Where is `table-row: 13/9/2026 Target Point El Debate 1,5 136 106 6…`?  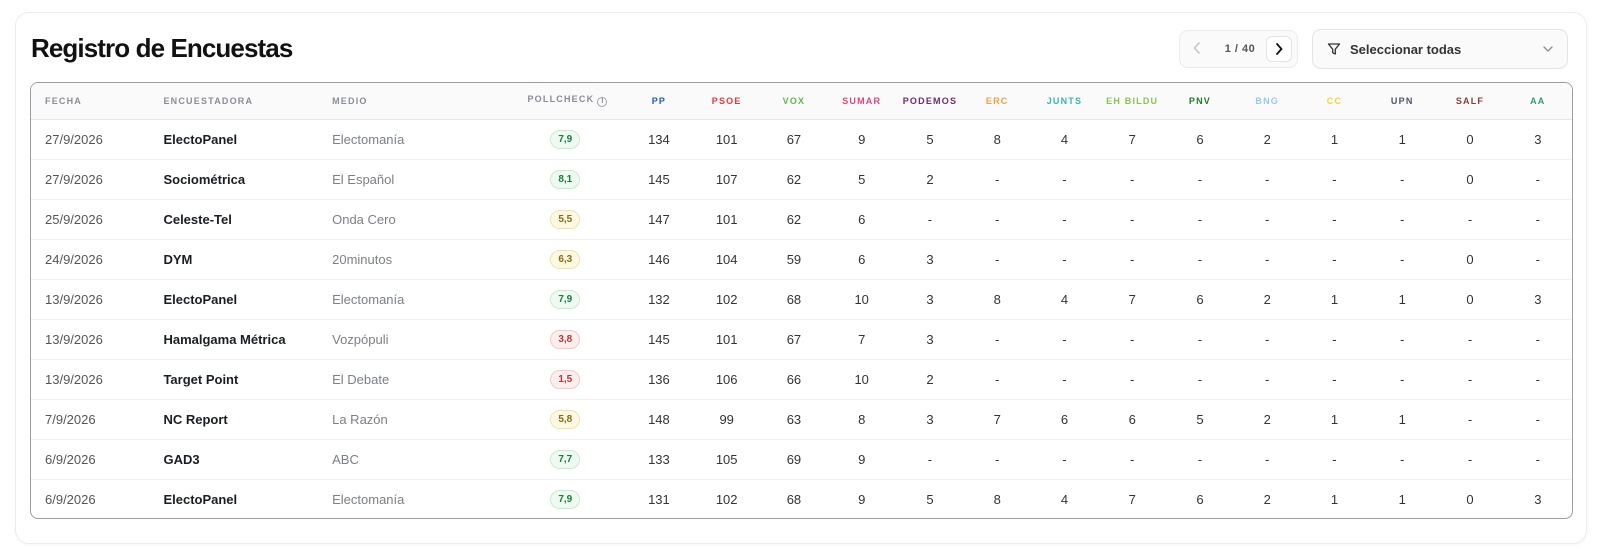 table-row: 13/9/2026 Target Point El Debate 1,5 136 106 6… is located at coordinates (801, 378).